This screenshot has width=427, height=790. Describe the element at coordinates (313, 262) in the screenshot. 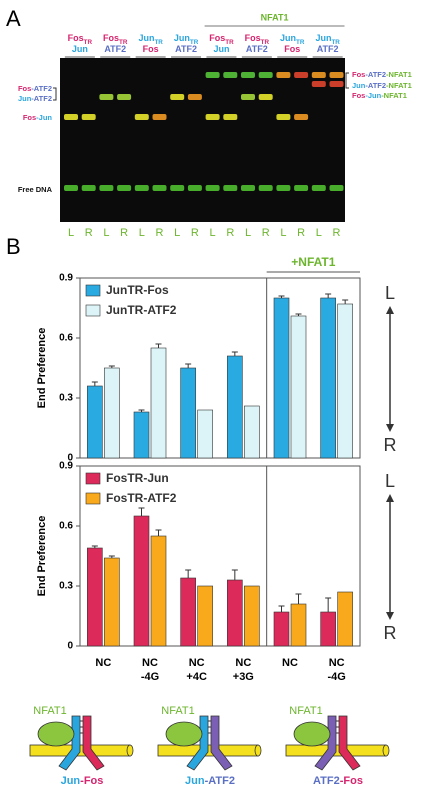

I see `annotation: +NFAT1` at that location.